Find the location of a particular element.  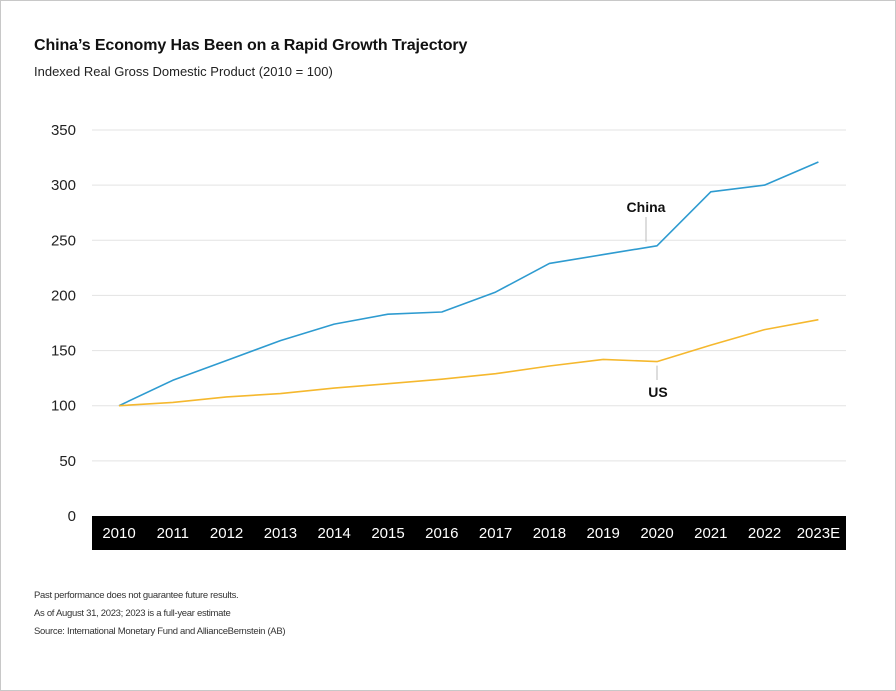

china-label: China is located at coordinates (646, 207).